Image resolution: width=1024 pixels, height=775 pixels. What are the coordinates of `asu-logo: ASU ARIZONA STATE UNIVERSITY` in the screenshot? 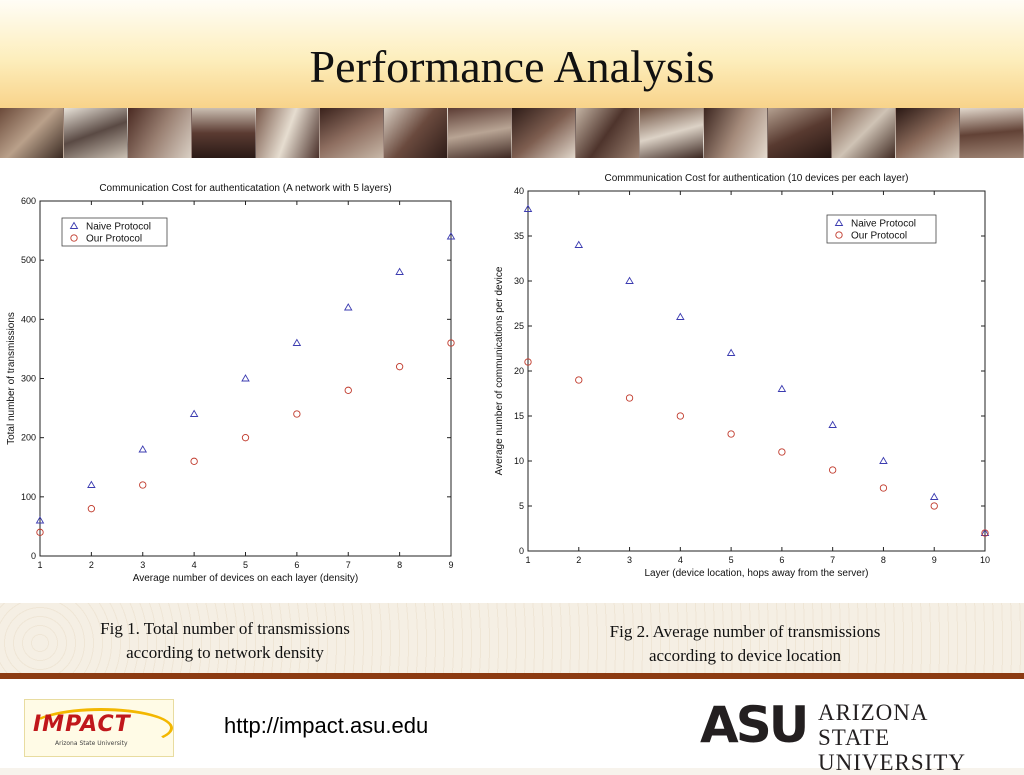 It's located at (850, 735).